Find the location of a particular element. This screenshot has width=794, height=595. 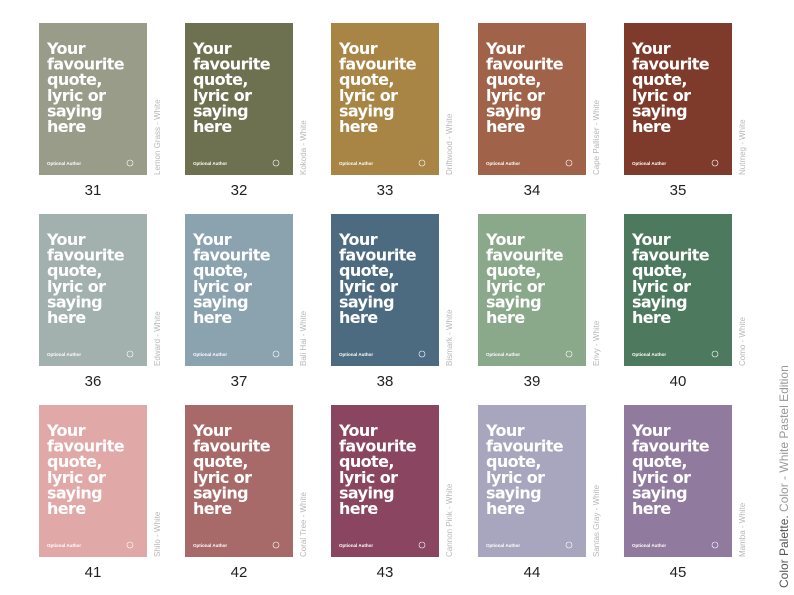

color-name: Shilo - White is located at coordinates (157, 534).